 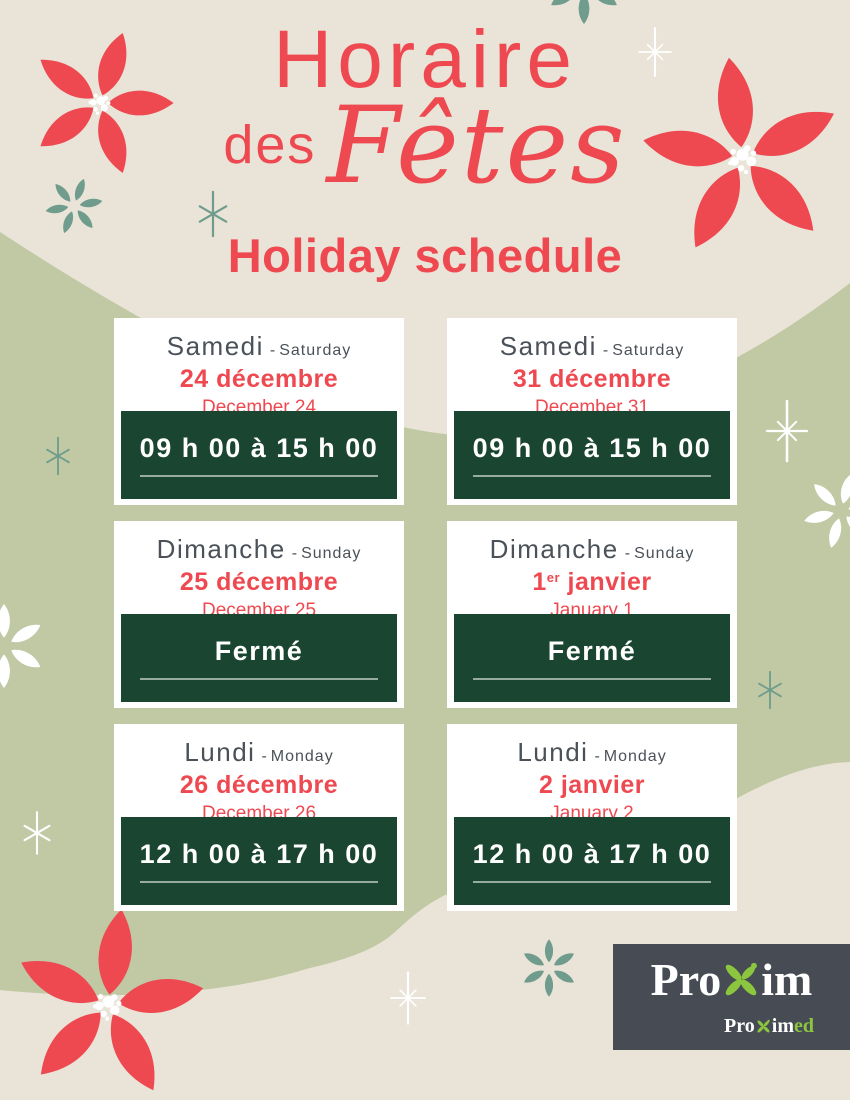 What do you see at coordinates (553, 577) in the screenshot?
I see `date-fr-sup: er` at bounding box center [553, 577].